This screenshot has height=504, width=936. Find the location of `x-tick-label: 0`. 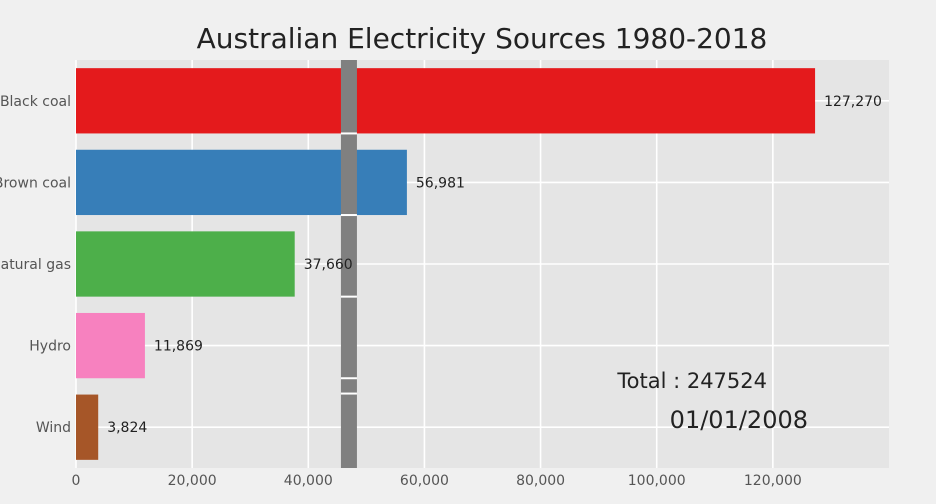

x-tick-label: 0 is located at coordinates (76, 481).